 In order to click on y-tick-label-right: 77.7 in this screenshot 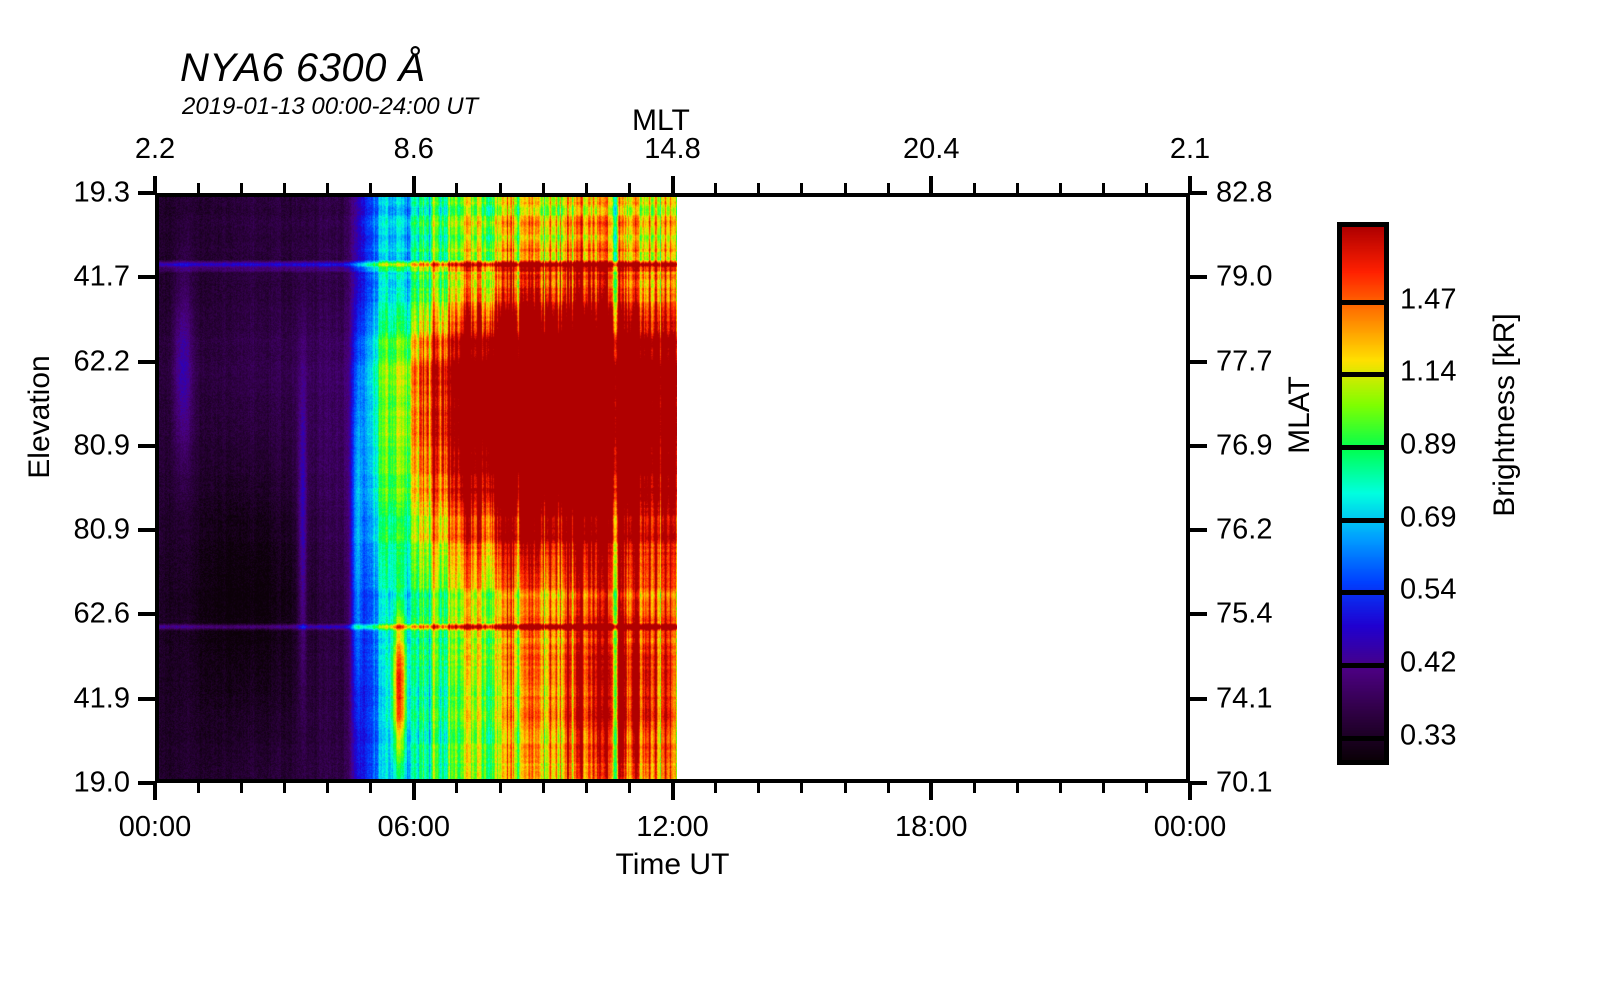, I will do `click(1244, 361)`.